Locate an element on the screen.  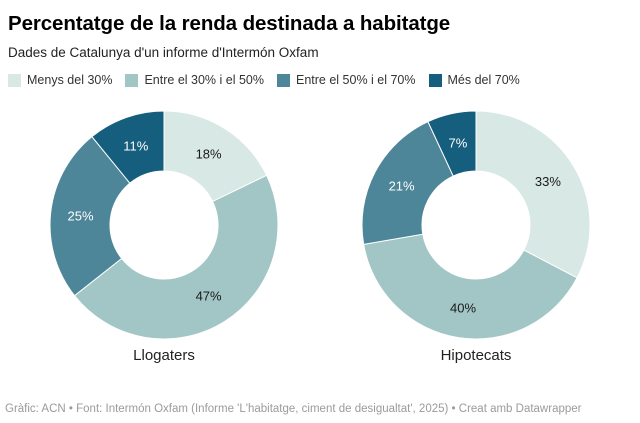
slice-label: 21% is located at coordinates (402, 186).